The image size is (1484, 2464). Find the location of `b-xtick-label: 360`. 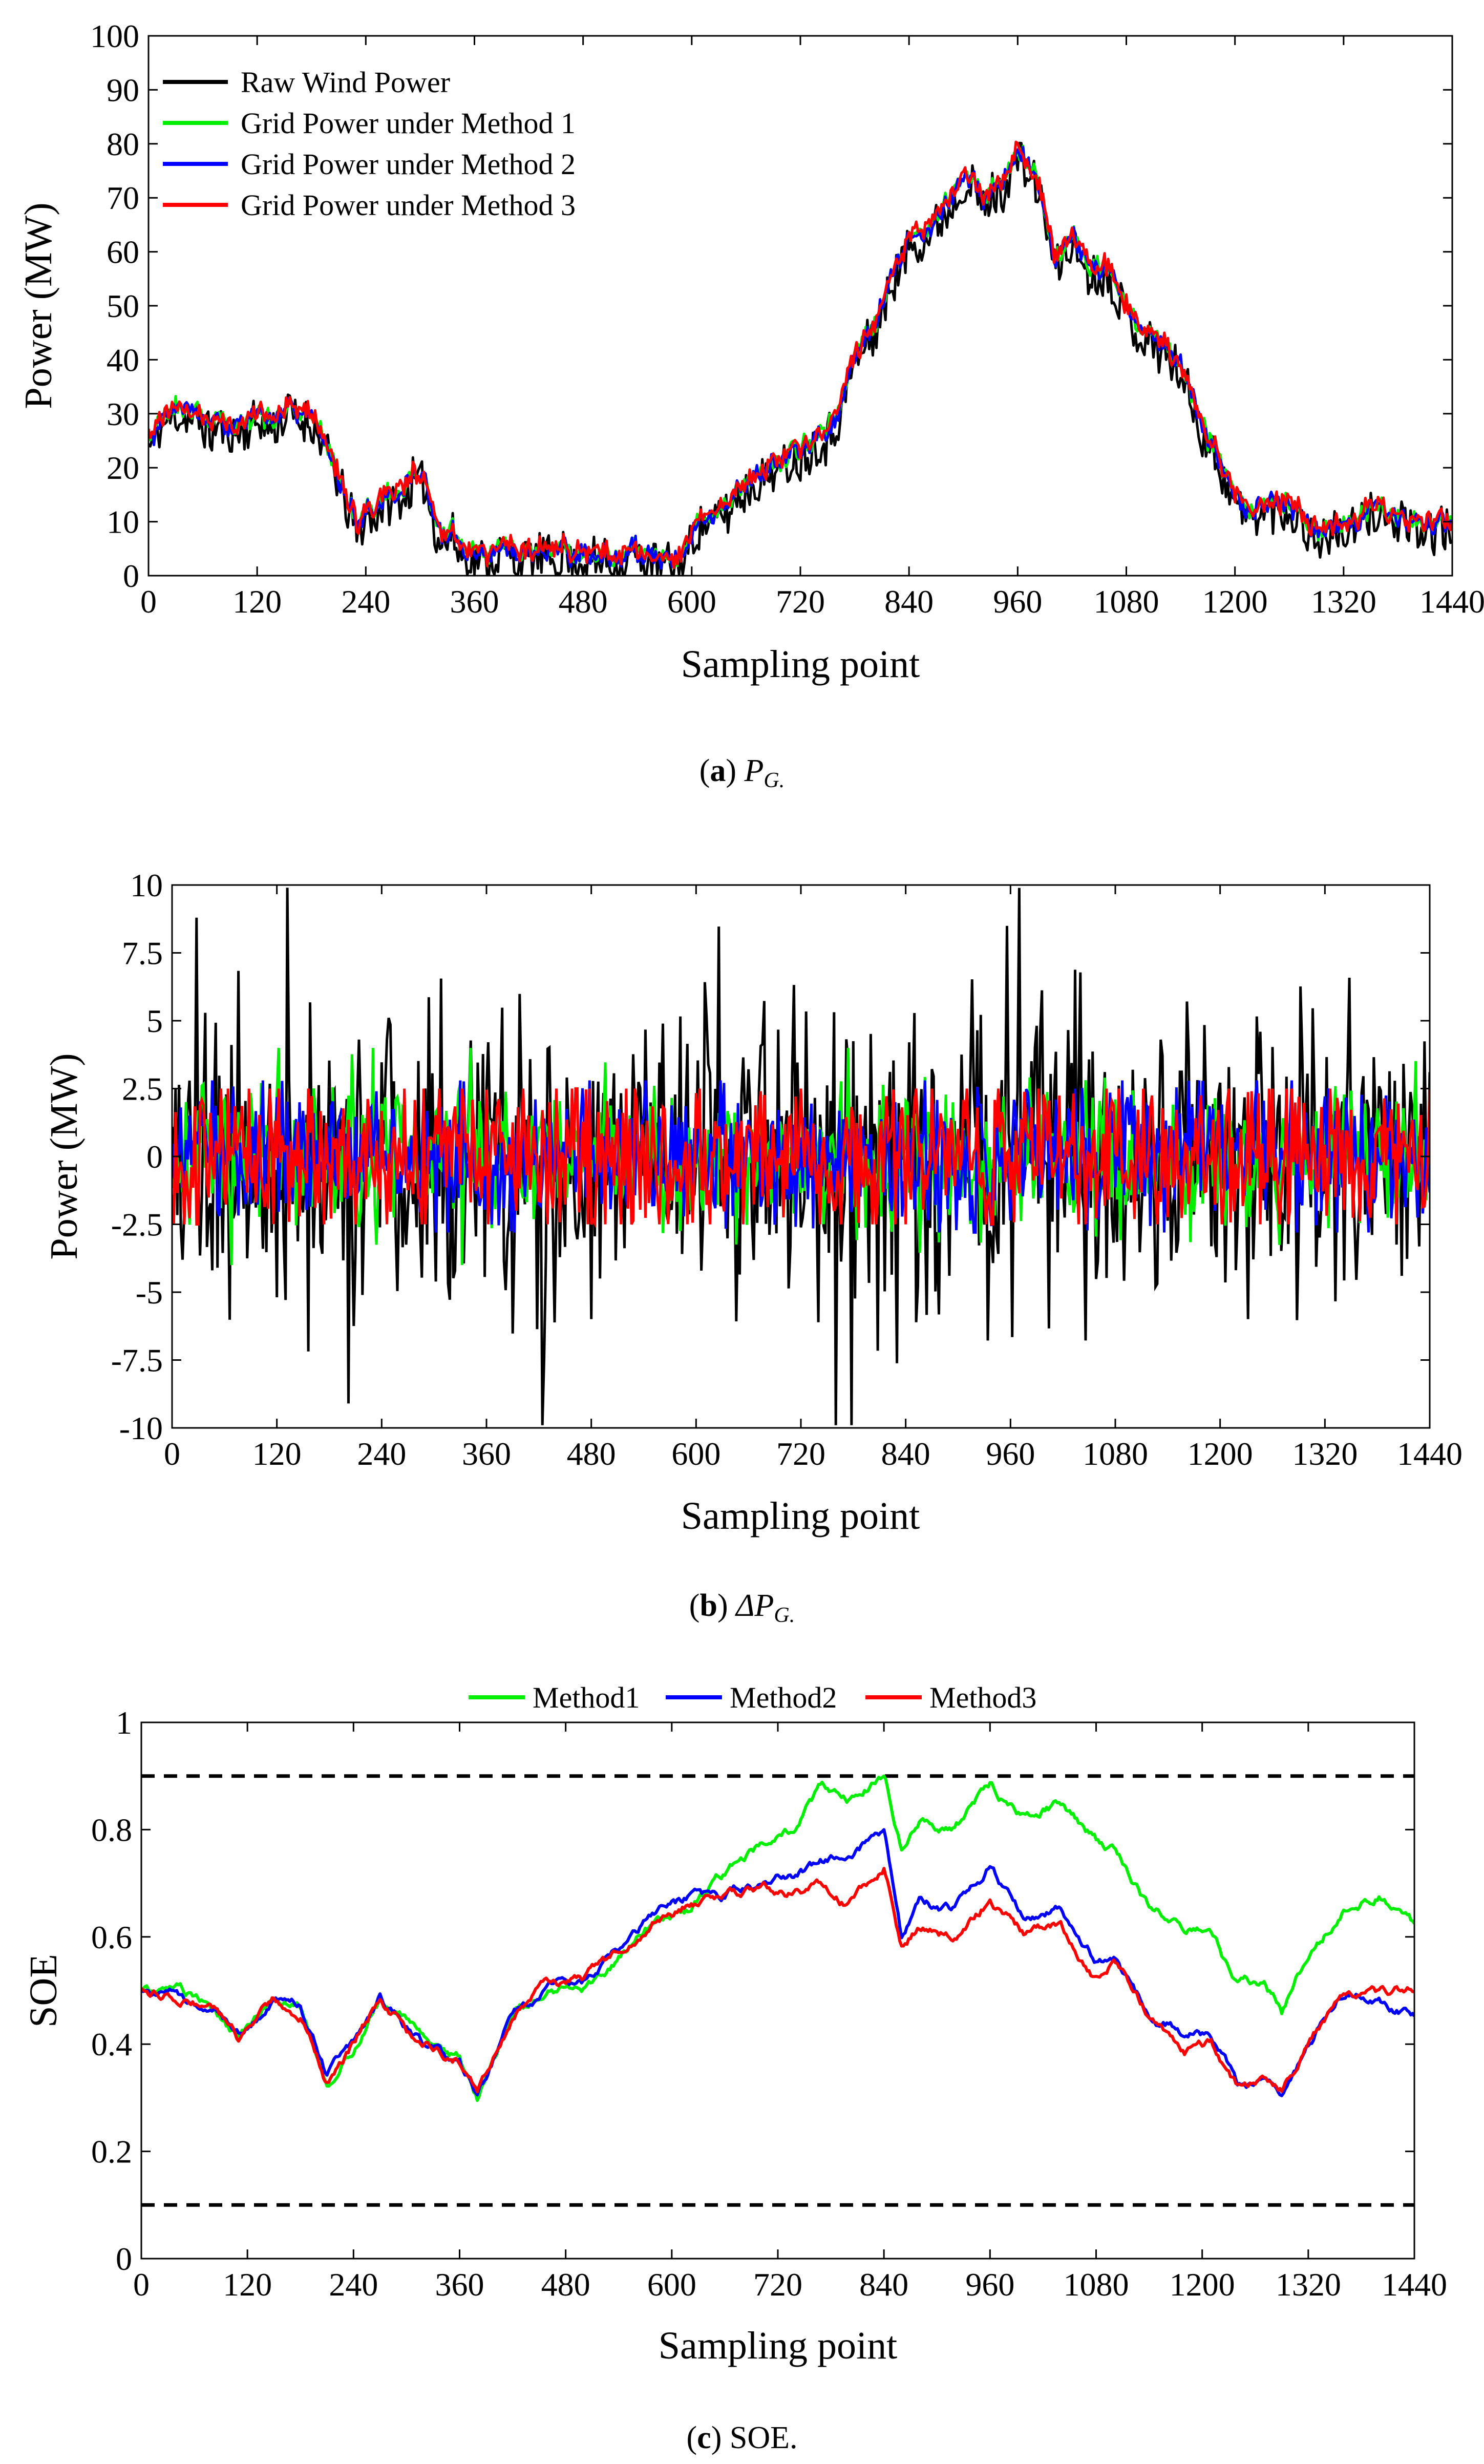

b-xtick-label: 360 is located at coordinates (487, 1454).